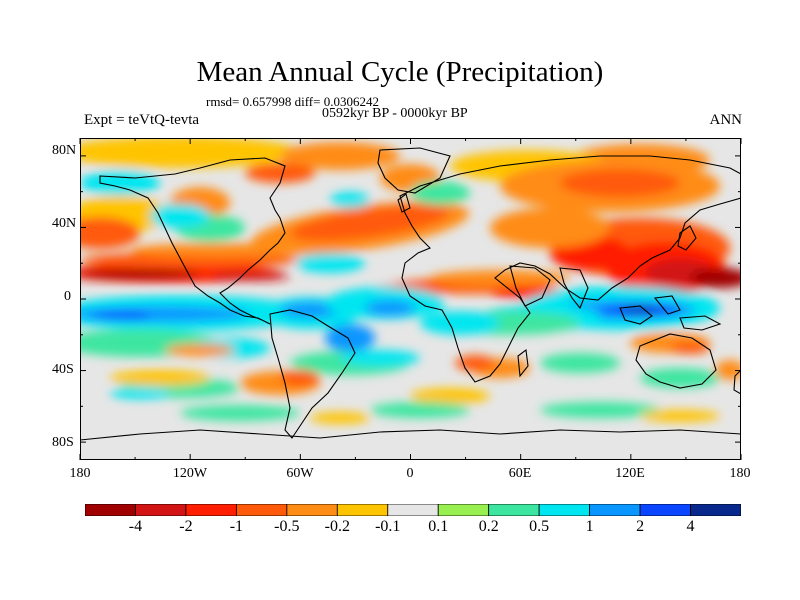 This screenshot has width=800, height=600. Describe the element at coordinates (300, 473) in the screenshot. I see `x-tick-label: 60W` at that location.